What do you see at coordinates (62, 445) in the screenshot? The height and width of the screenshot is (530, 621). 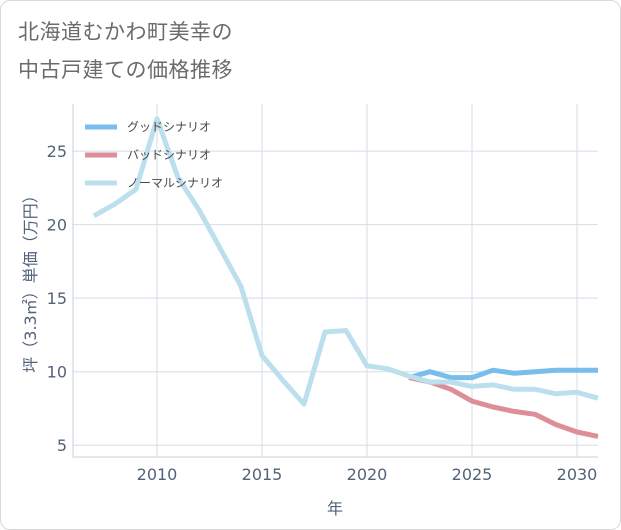 I see `y-tick-label: 5` at bounding box center [62, 445].